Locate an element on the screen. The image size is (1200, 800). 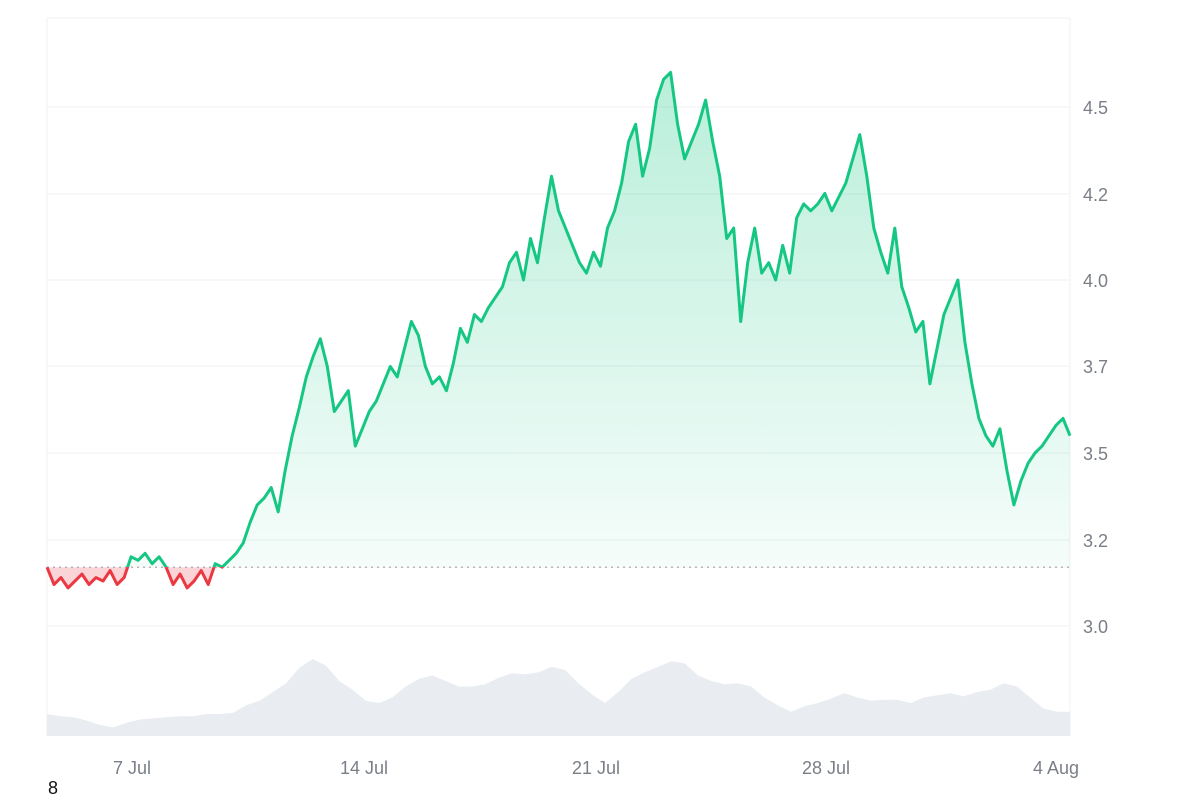
x-tick-label: 7 Jul is located at coordinates (132, 768).